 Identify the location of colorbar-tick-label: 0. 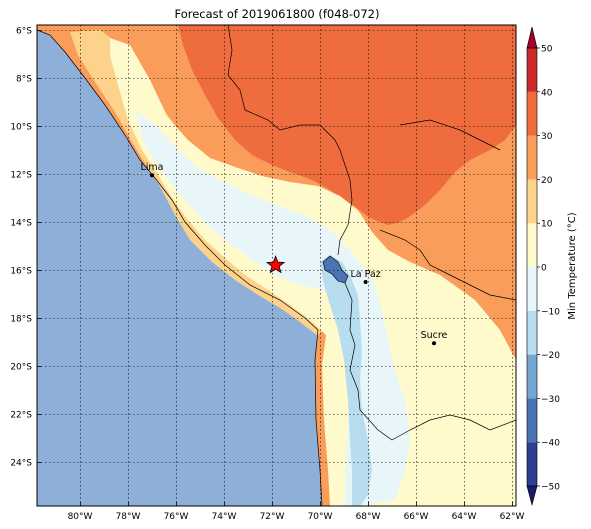
(544, 269).